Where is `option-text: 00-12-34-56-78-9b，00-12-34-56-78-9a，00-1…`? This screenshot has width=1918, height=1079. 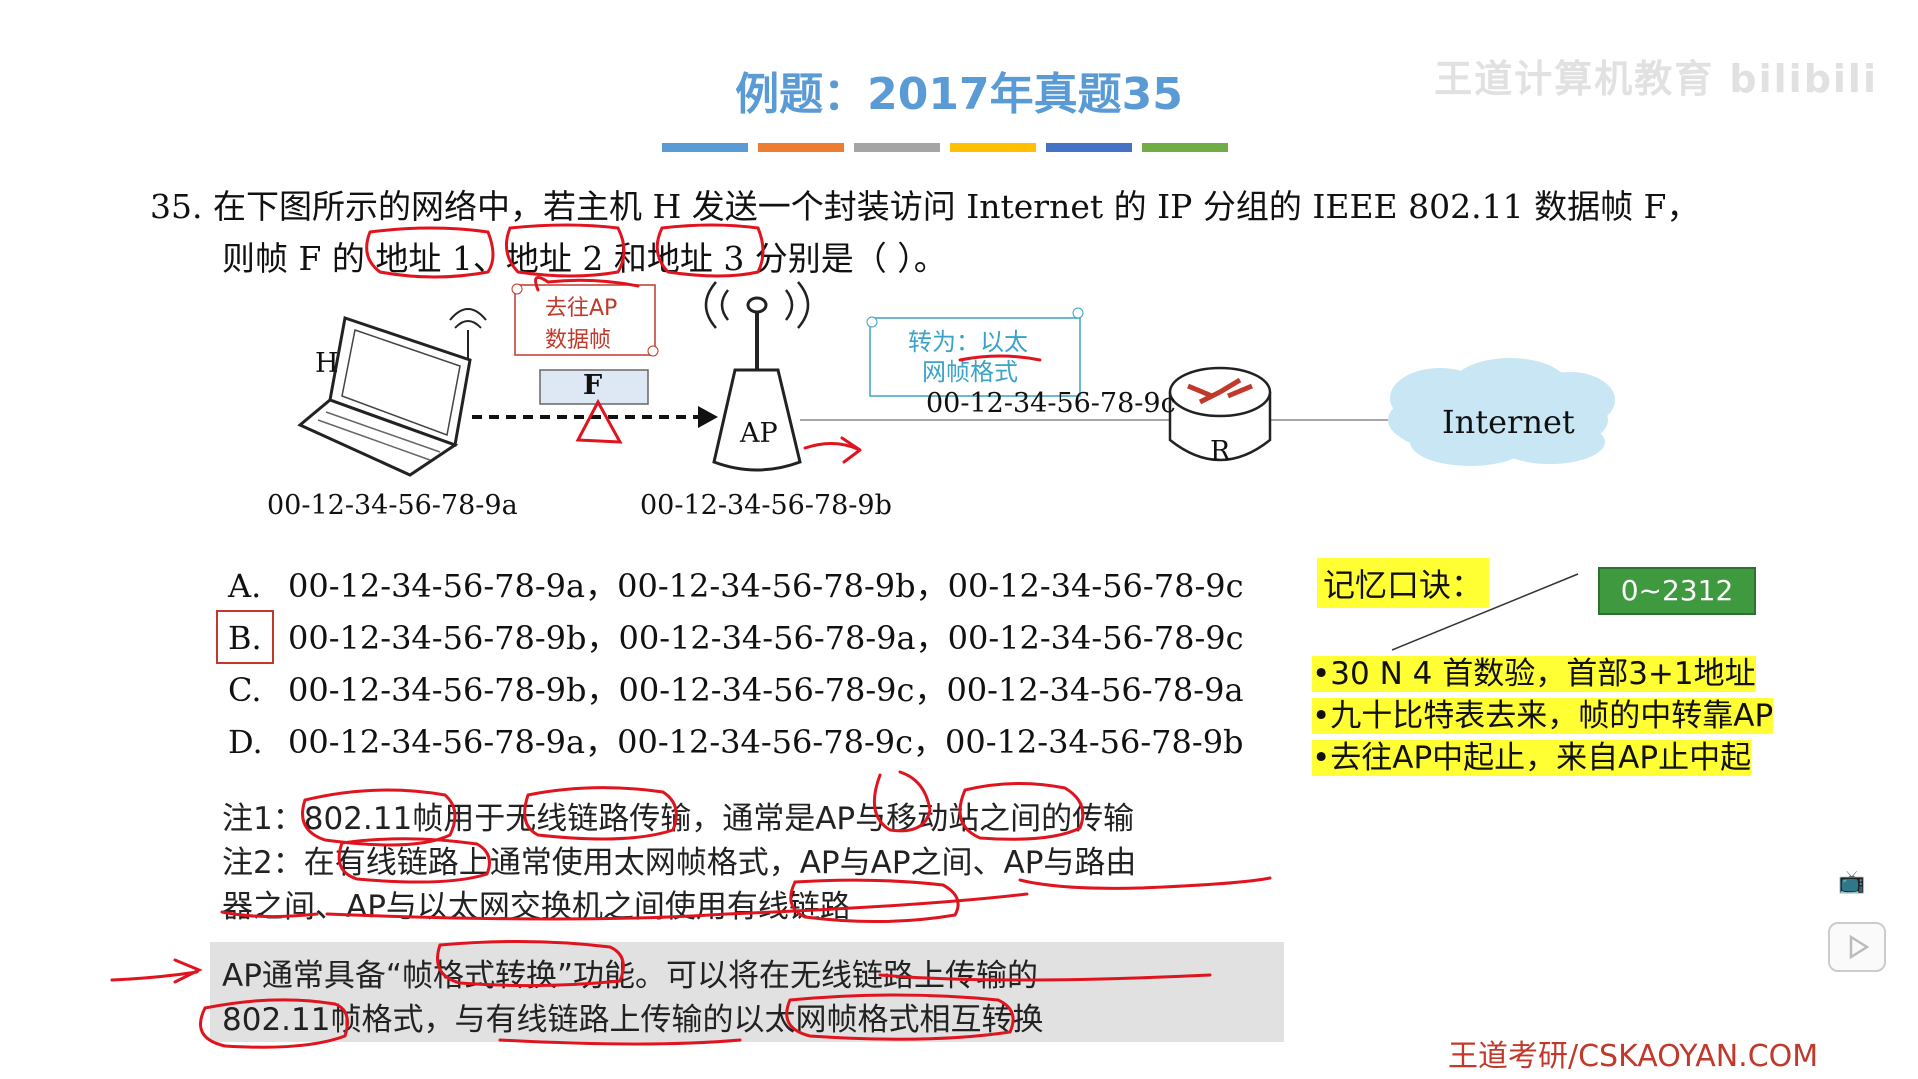 option-text: 00-12-34-56-78-9b，00-12-34-56-78-9a，00-1… is located at coordinates (766, 638).